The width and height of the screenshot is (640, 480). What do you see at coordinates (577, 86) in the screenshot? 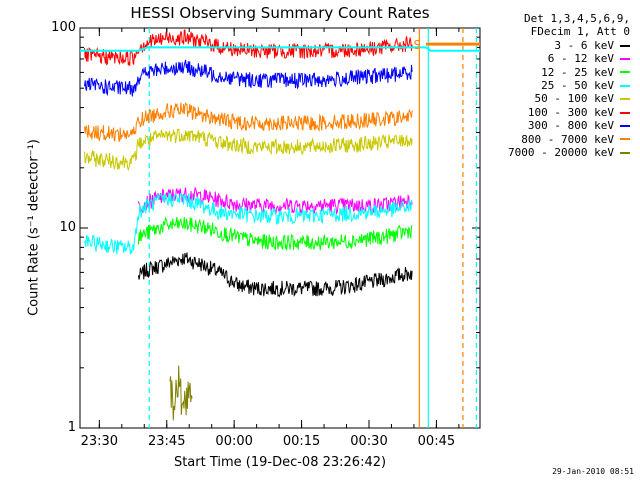
I see `legend-label: 25 - 50 keV` at bounding box center [577, 86].